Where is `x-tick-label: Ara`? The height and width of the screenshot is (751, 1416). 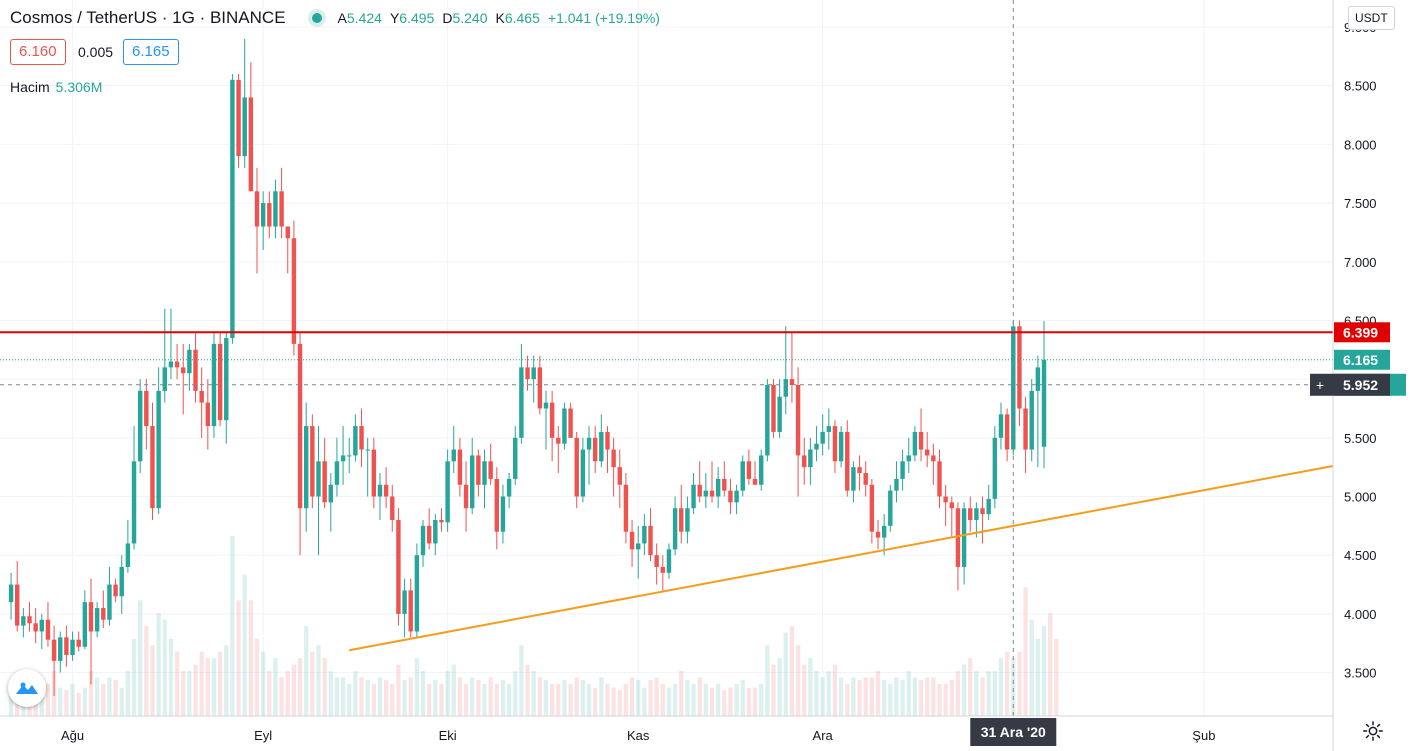
x-tick-label: Ara is located at coordinates (823, 735).